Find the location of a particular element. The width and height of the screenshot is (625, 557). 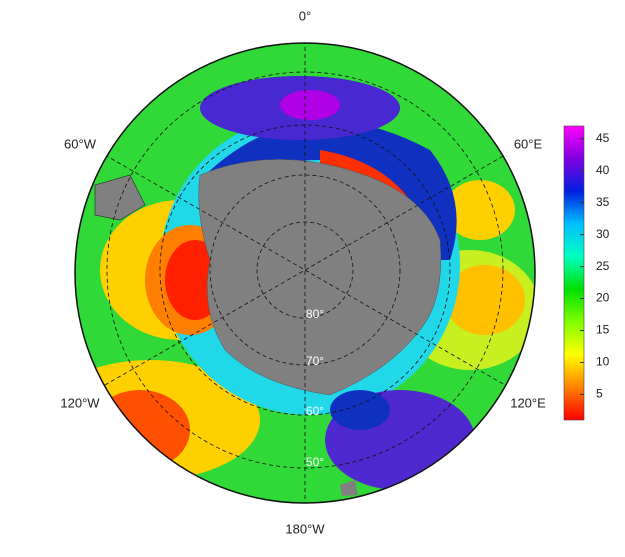

colorbar: 5 10 15 20 25 30 35 40 45 is located at coordinates (586, 273).